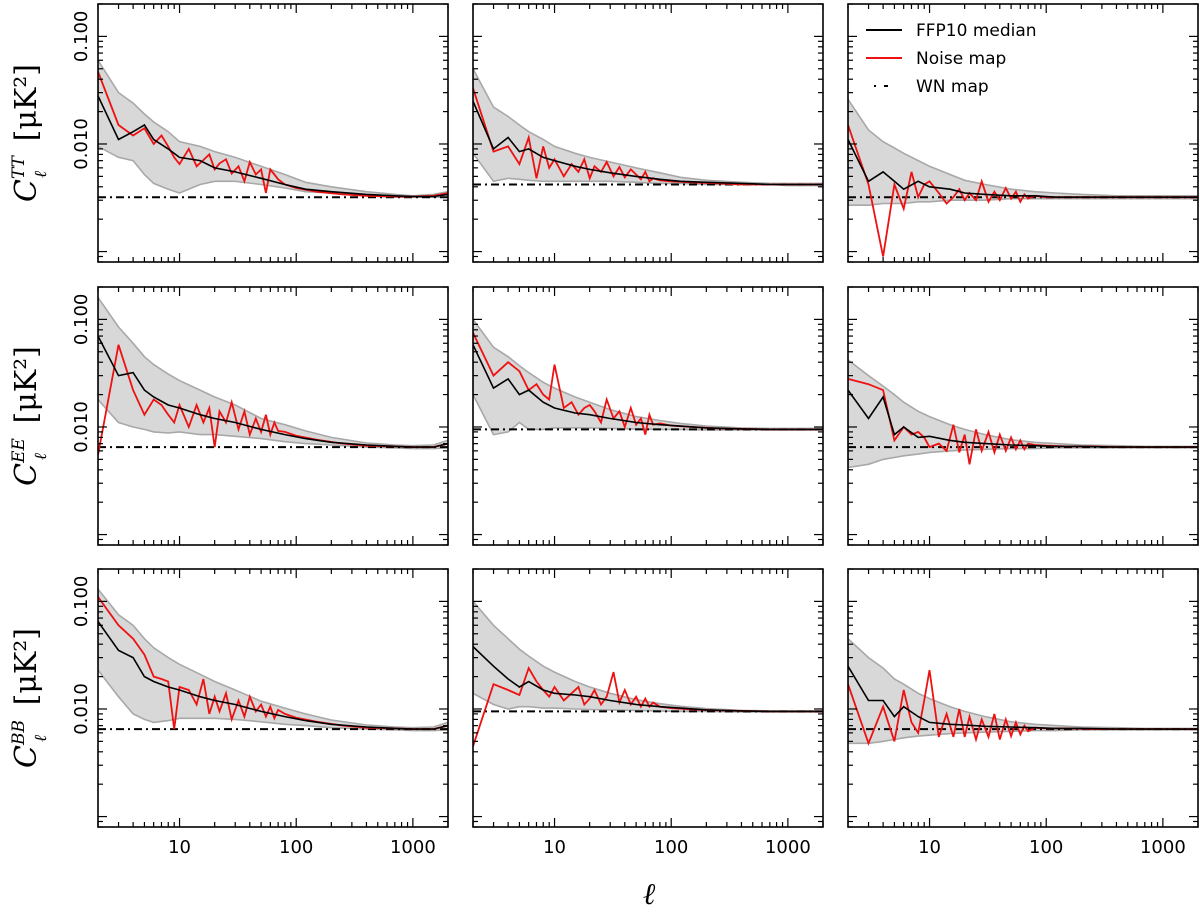 The image size is (1200, 916). Describe the element at coordinates (976, 31) in the screenshot. I see `legend-label: FFP10 median` at that location.